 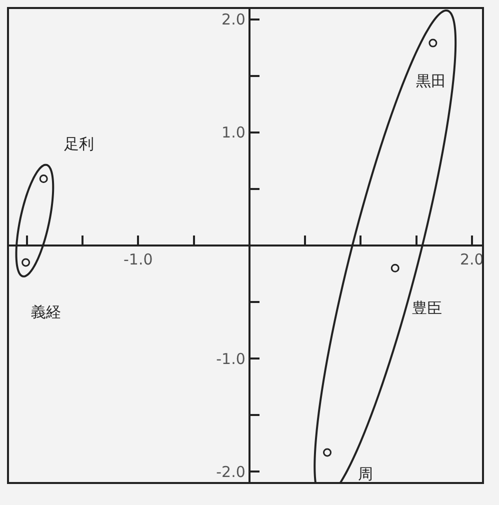 I want to click on annotation: 黒田, so click(x=431, y=81).